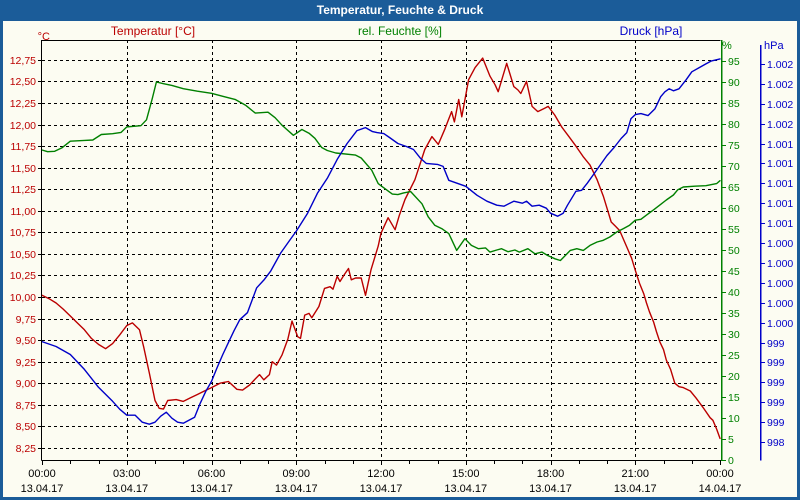 The height and width of the screenshot is (500, 800). What do you see at coordinates (23, 104) in the screenshot?
I see `temp-tick-label: 12,25` at bounding box center [23, 104].